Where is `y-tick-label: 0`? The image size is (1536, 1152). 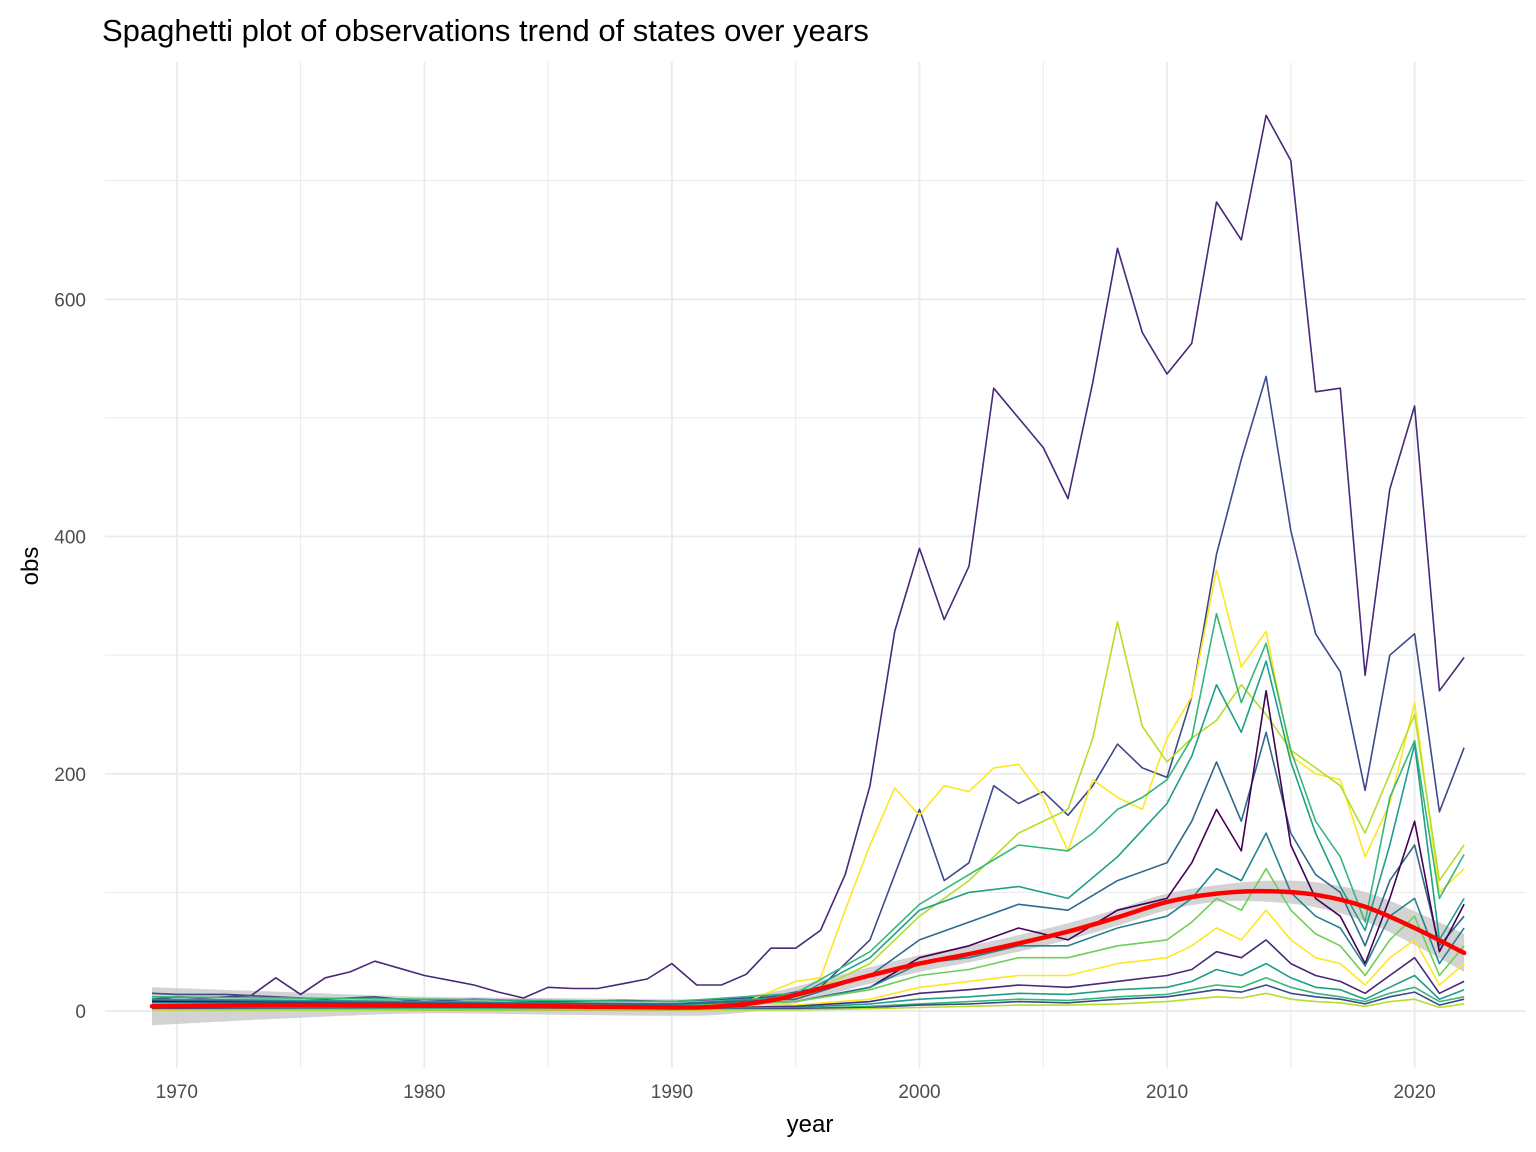
y-tick-label: 0 is located at coordinates (80, 1012).